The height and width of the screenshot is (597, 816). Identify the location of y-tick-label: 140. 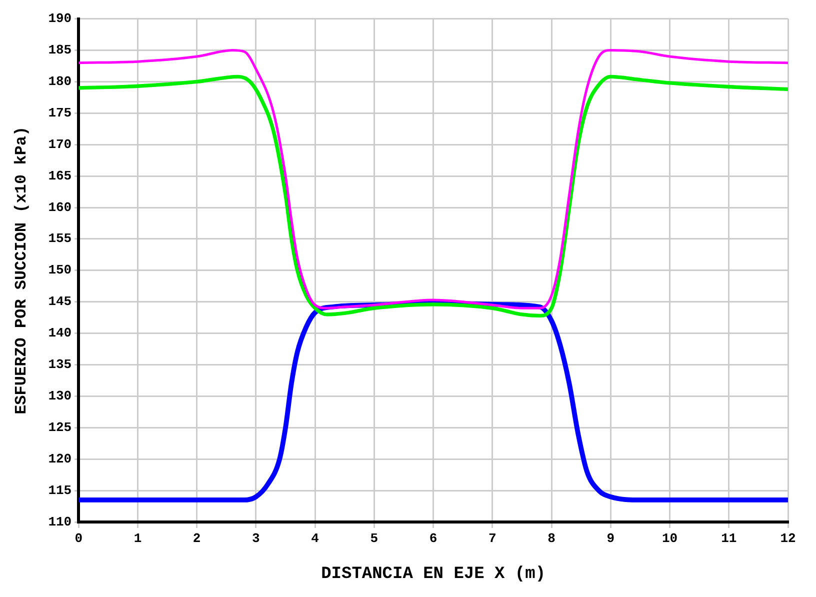
(60, 333).